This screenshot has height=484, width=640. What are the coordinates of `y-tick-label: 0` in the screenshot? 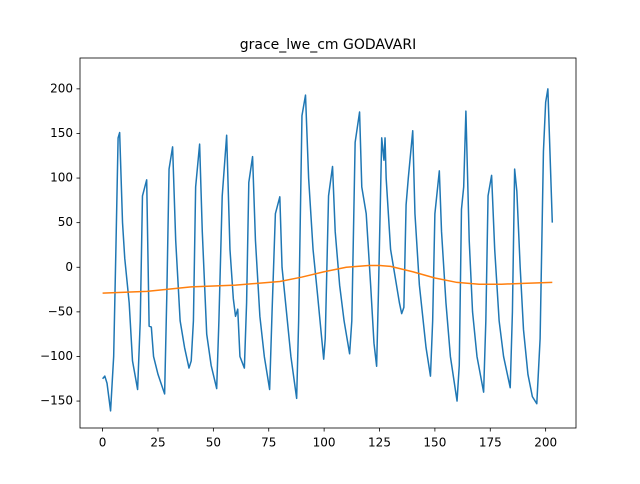 It's located at (69, 267).